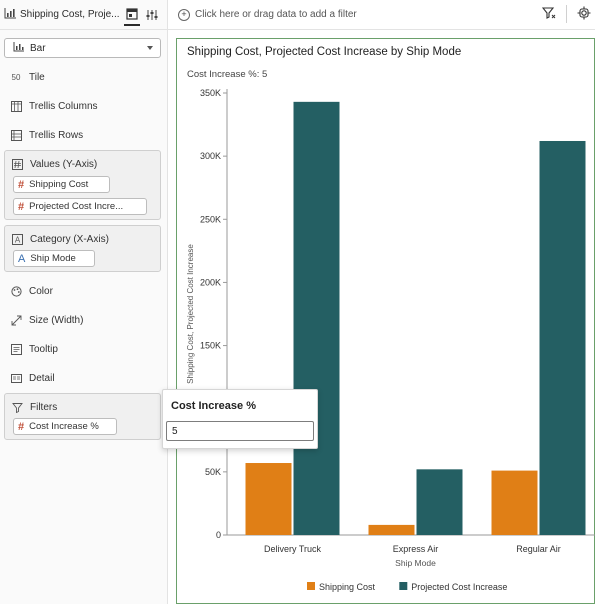 This screenshot has height=604, width=595. Describe the element at coordinates (210, 93) in the screenshot. I see `y-tick-label: 350K` at that location.